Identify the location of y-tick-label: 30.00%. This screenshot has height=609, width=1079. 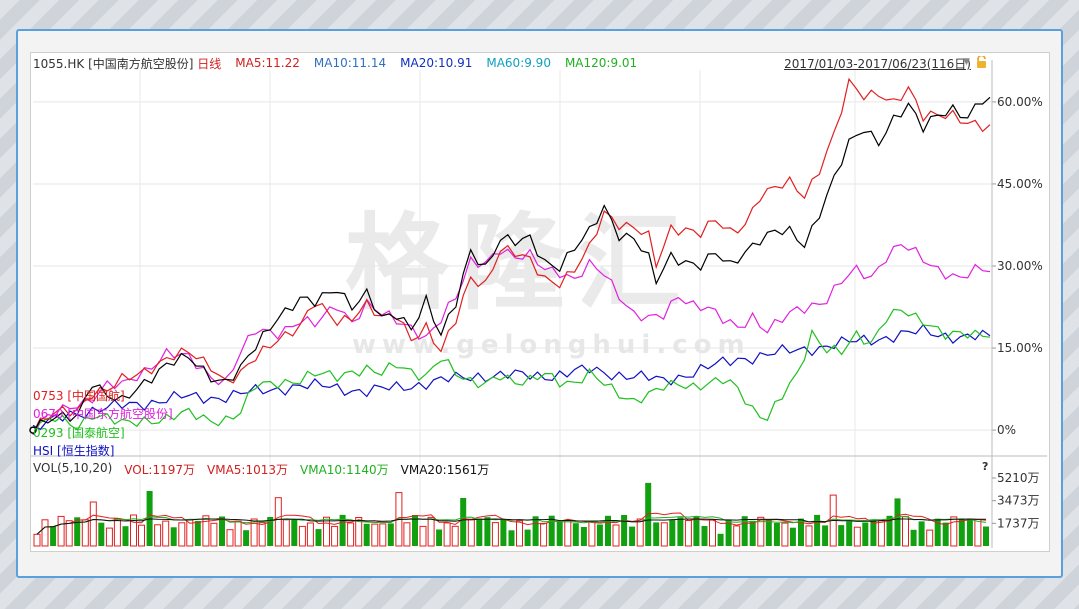
(1020, 266).